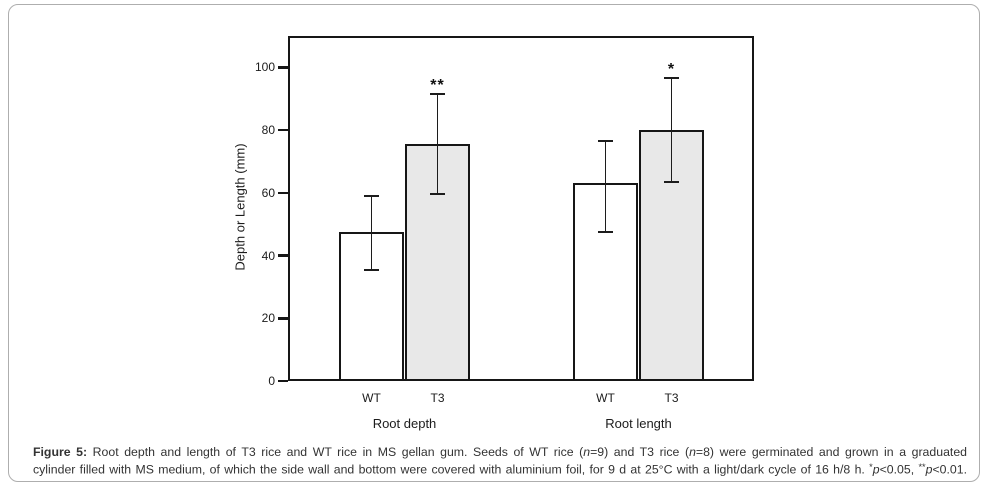 This screenshot has width=991, height=493. What do you see at coordinates (60, 452) in the screenshot?
I see `caption-segment: Figure 5:` at bounding box center [60, 452].